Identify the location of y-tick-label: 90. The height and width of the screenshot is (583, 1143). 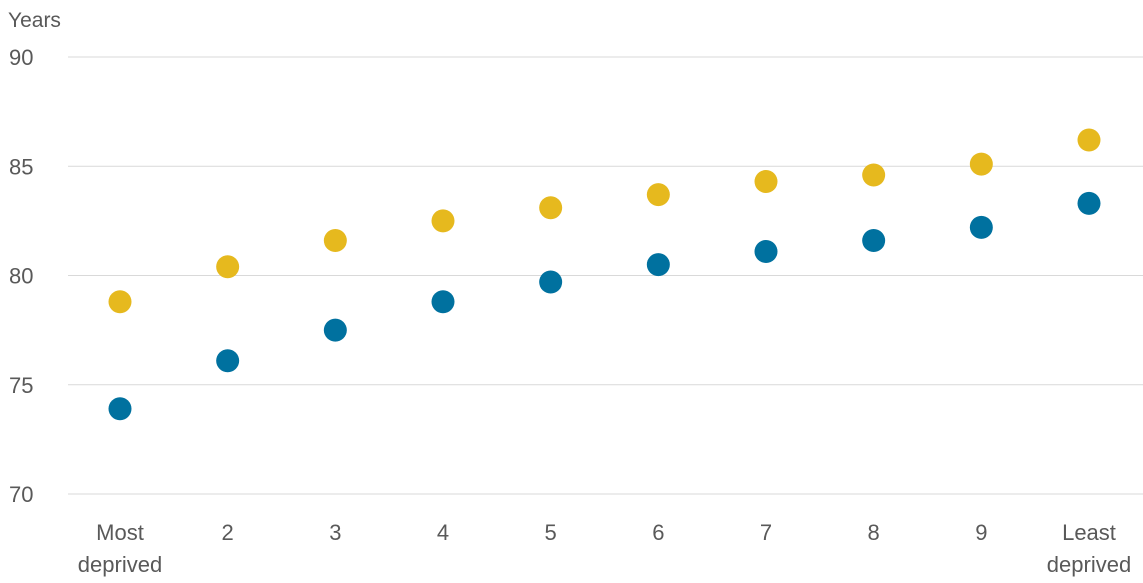
(21, 57).